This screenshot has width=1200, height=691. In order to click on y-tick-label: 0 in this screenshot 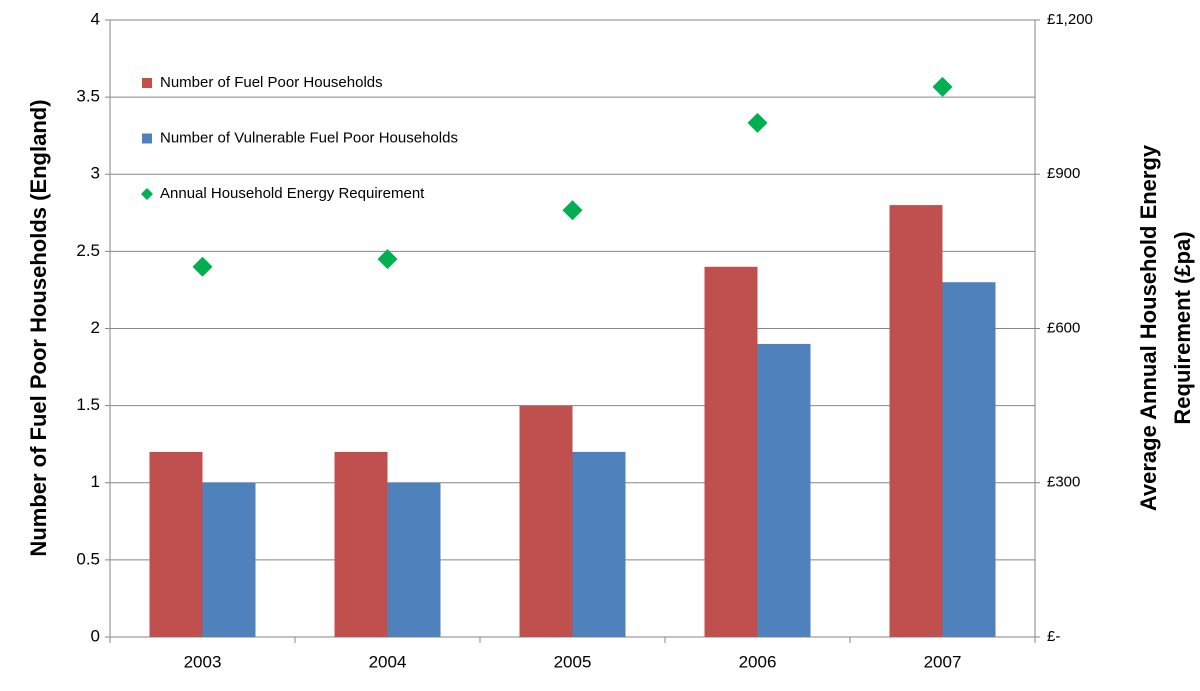, I will do `click(95, 635)`.